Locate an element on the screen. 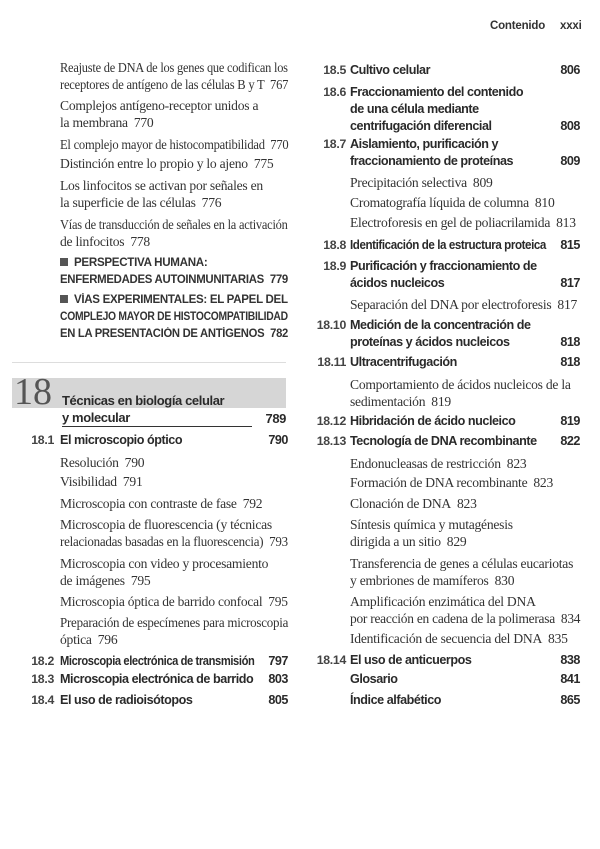  toc-entry: El microscopio óptico 790 is located at coordinates (174, 440).